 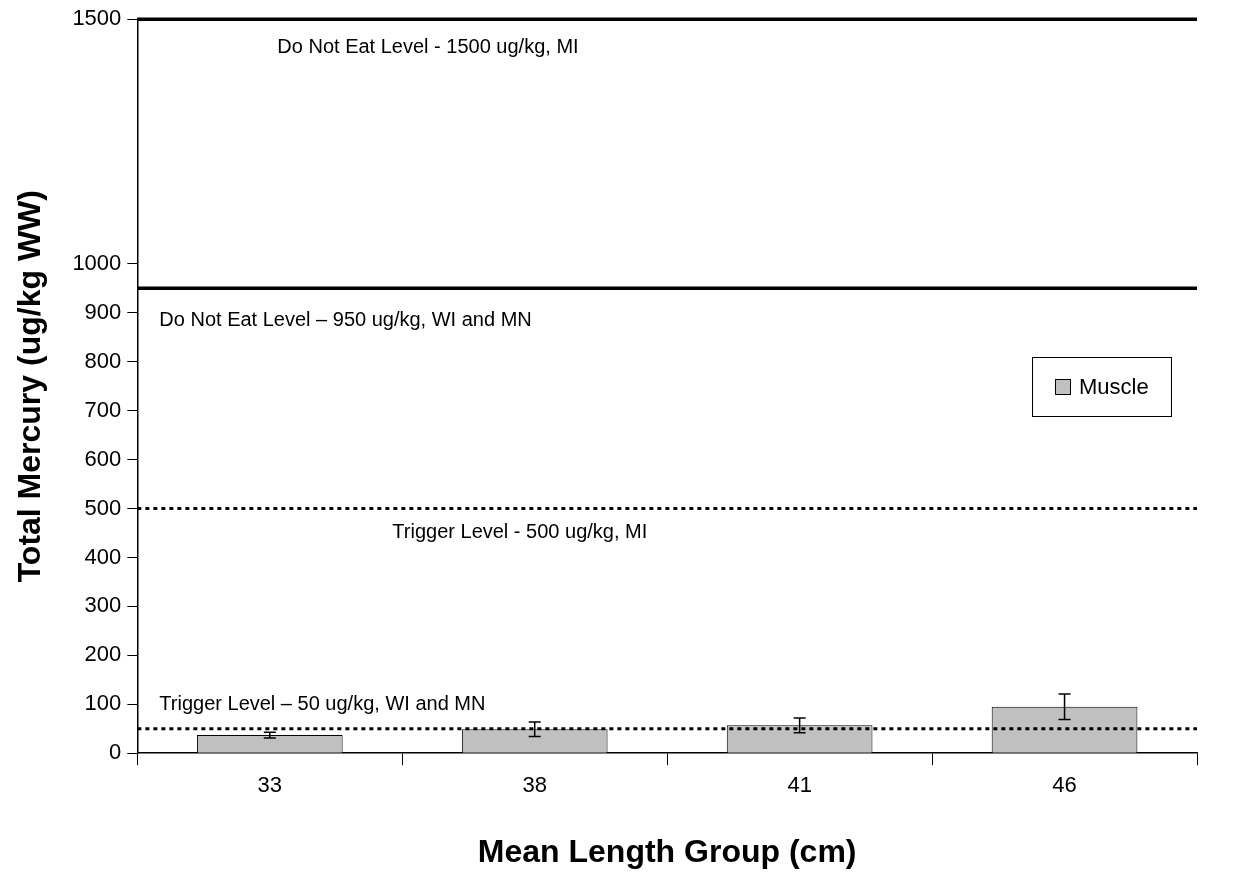 I want to click on y-tick-label: 500, so click(x=103, y=507).